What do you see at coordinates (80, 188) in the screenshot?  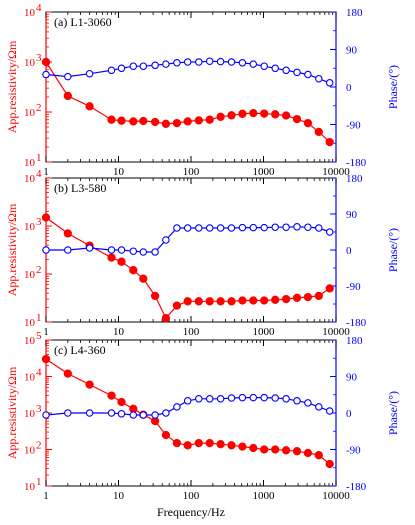 I see `panel-label: (b) L3-580` at bounding box center [80, 188].